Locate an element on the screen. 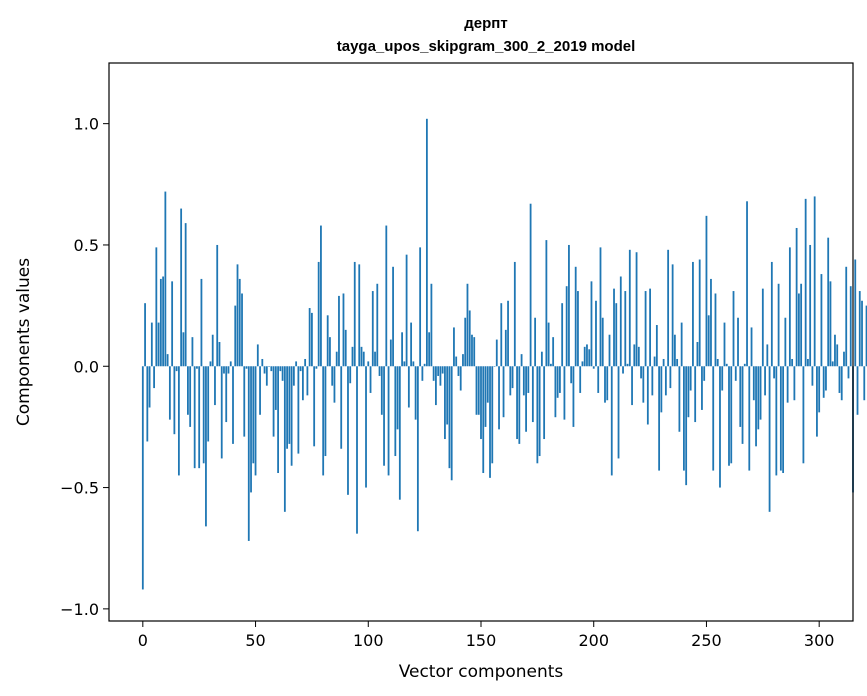 This screenshot has height=696, width=867. y-axis-ticks: −1.0 −0.5 0.0 0.5 1.0 is located at coordinates (84, 367).